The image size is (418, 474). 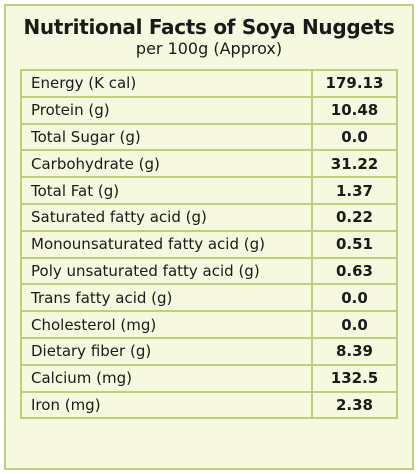 I want to click on table-row: Total Sugar (g) 0.0, so click(x=209, y=137).